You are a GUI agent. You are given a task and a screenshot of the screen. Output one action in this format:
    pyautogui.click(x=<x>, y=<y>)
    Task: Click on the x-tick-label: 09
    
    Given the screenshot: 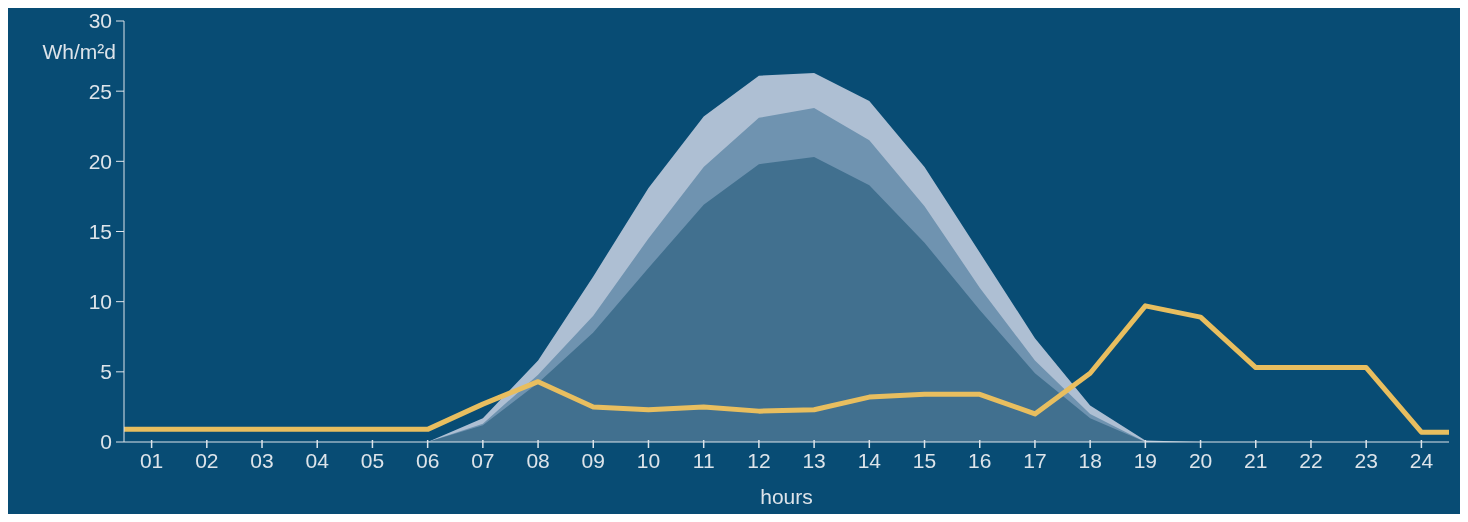 What is the action you would take?
    pyautogui.click(x=593, y=460)
    